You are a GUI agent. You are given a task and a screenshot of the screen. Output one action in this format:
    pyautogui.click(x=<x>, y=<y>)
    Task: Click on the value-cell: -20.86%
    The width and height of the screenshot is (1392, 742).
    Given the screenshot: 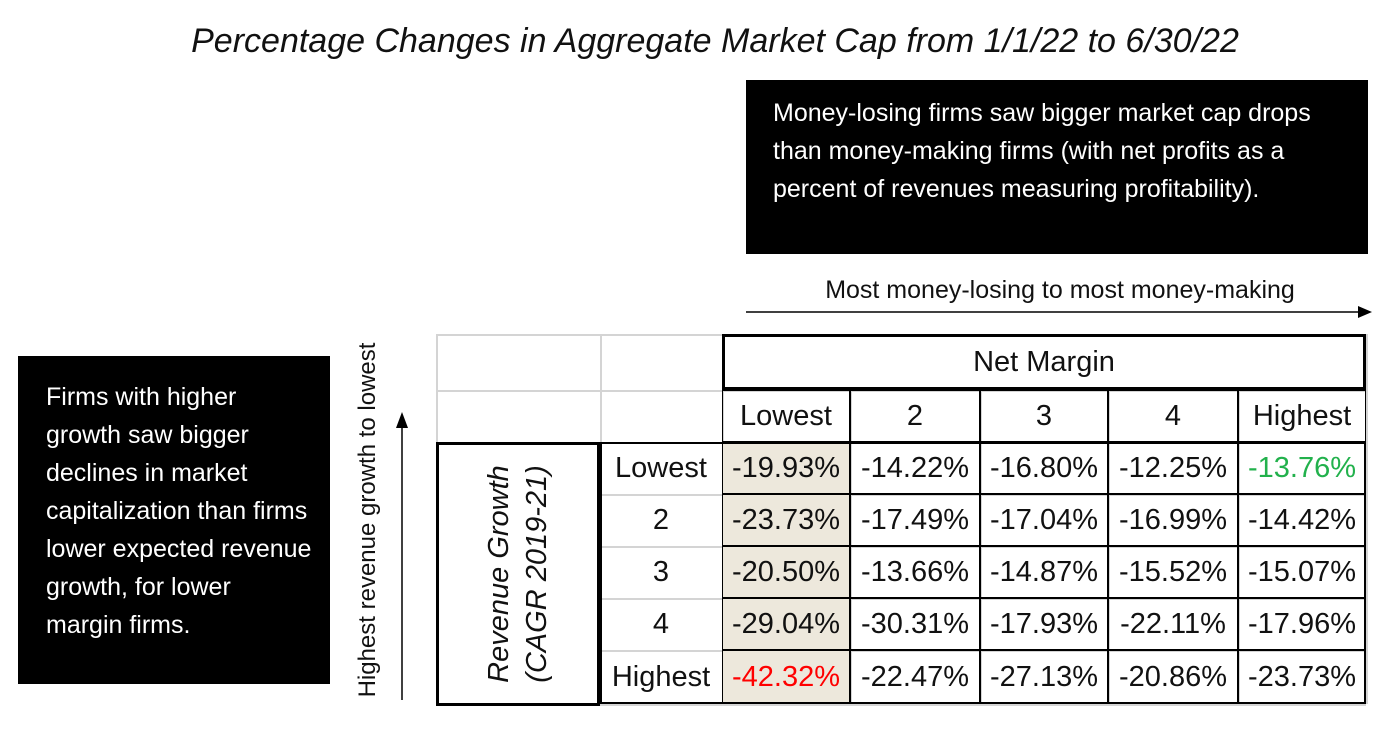 What is the action you would take?
    pyautogui.click(x=1173, y=677)
    